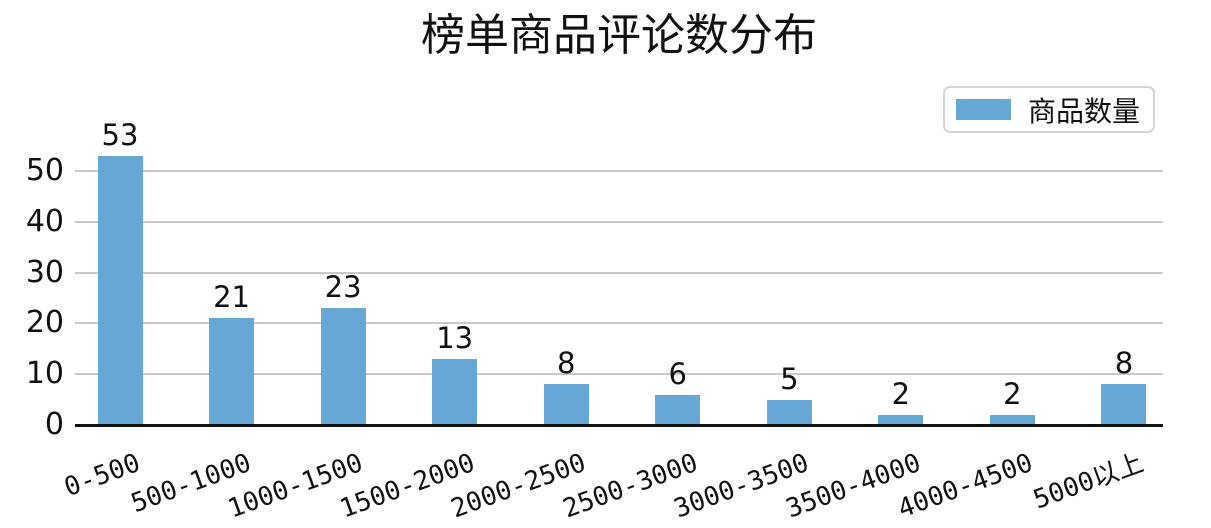  I want to click on y-axis-tick-label: 30, so click(44, 272).